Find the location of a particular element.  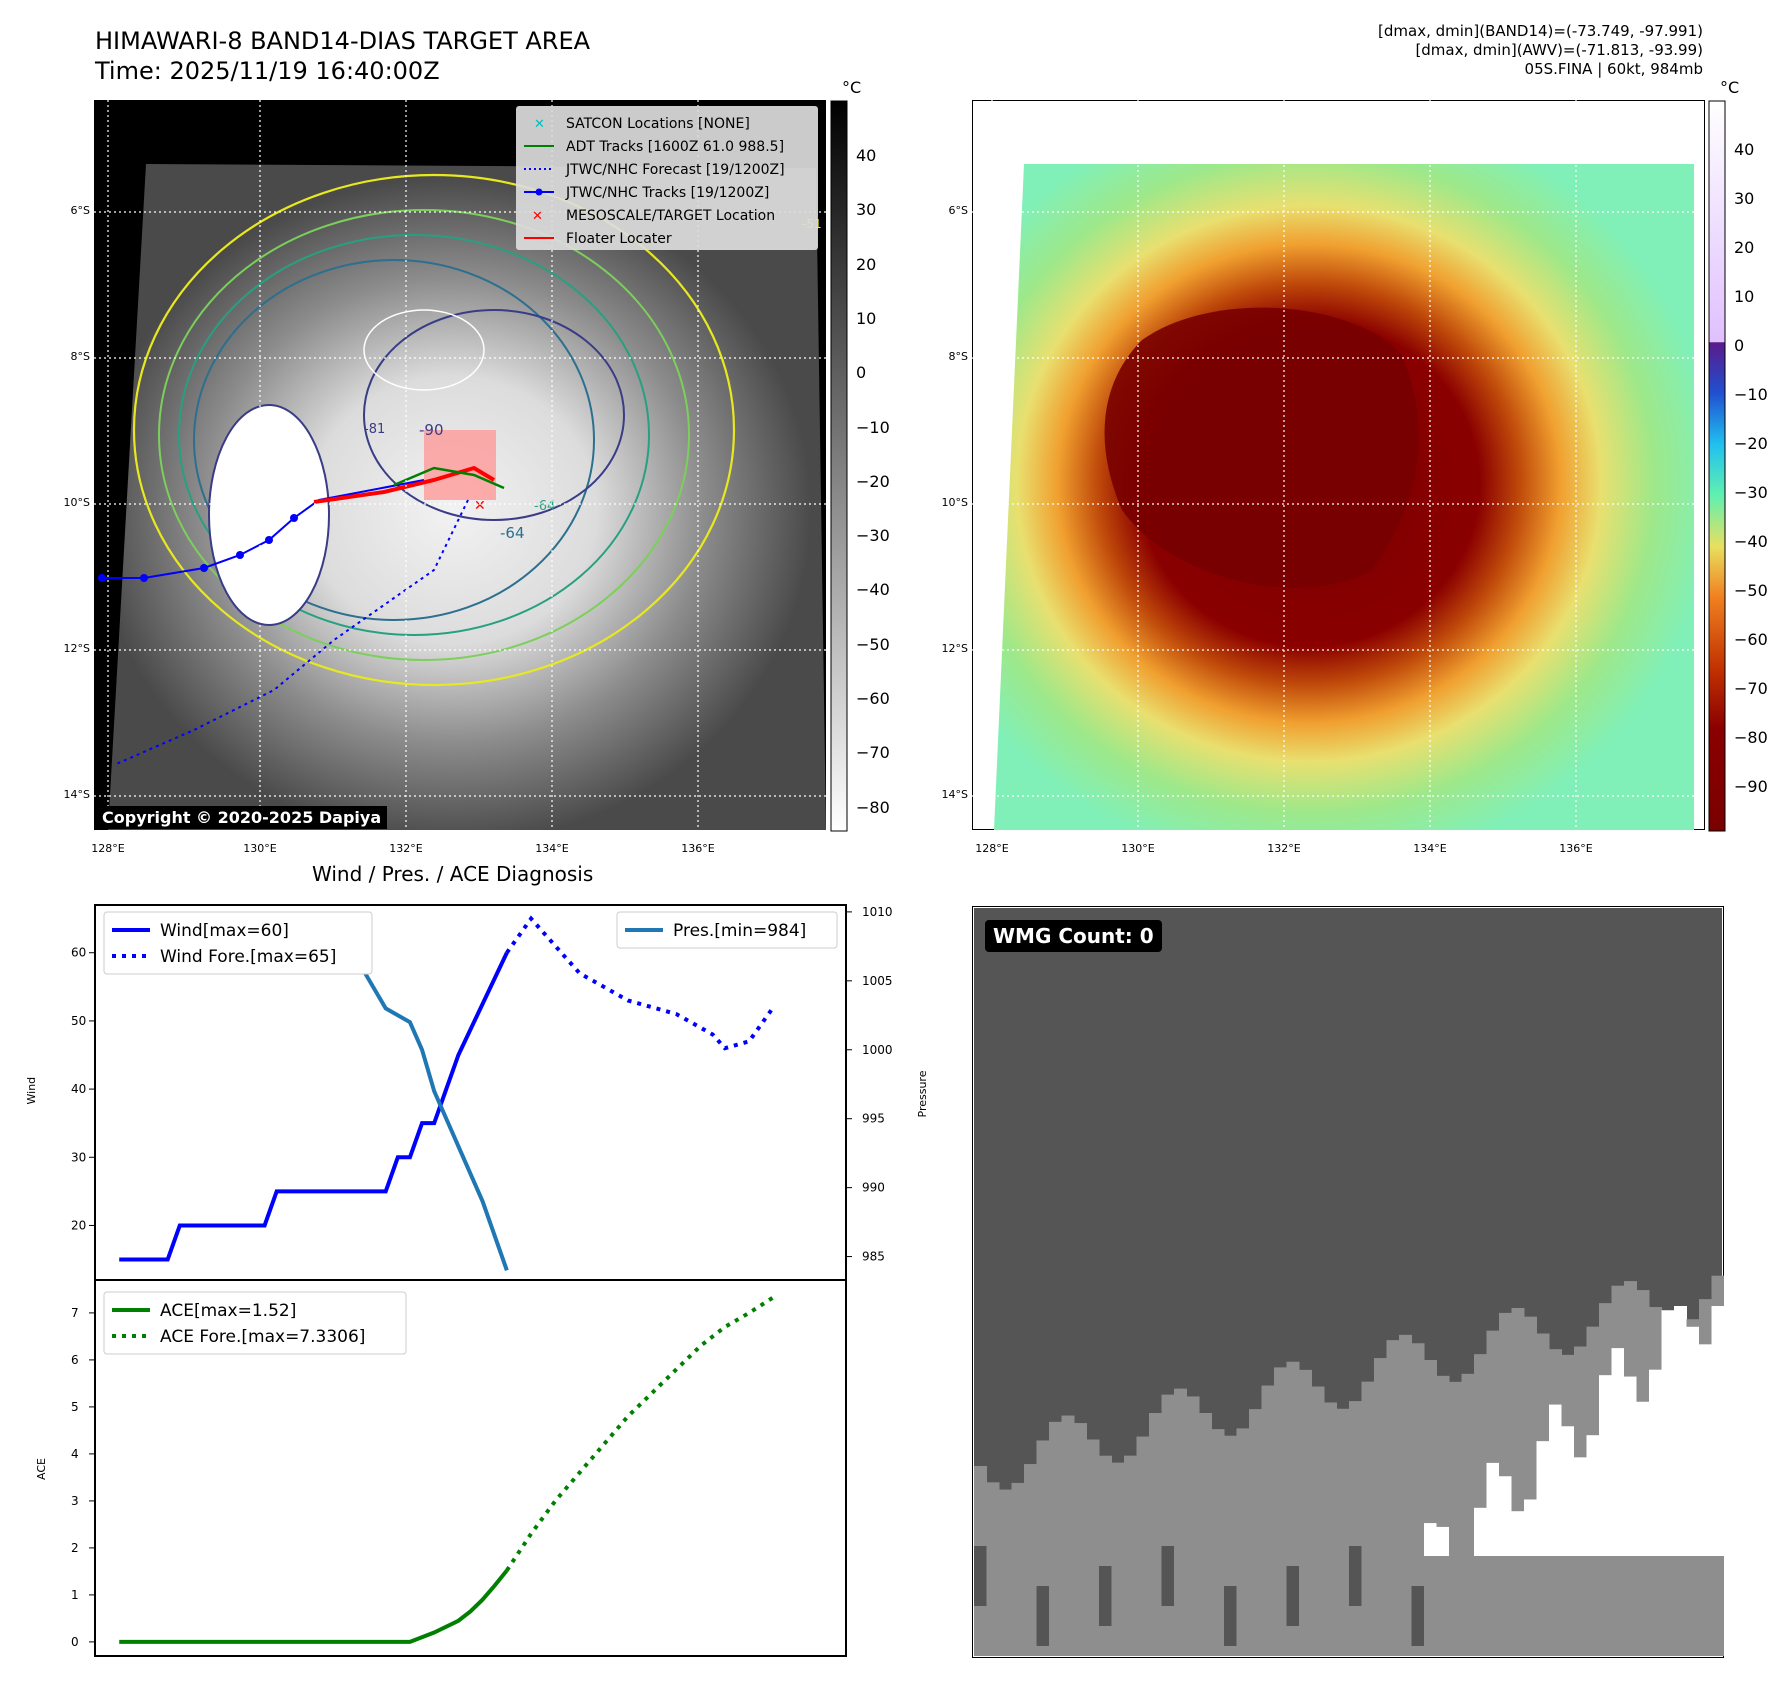

info-line-2: [dmax, dmin](AWV)=(-71.813, -93.99) is located at coordinates (1559, 50).